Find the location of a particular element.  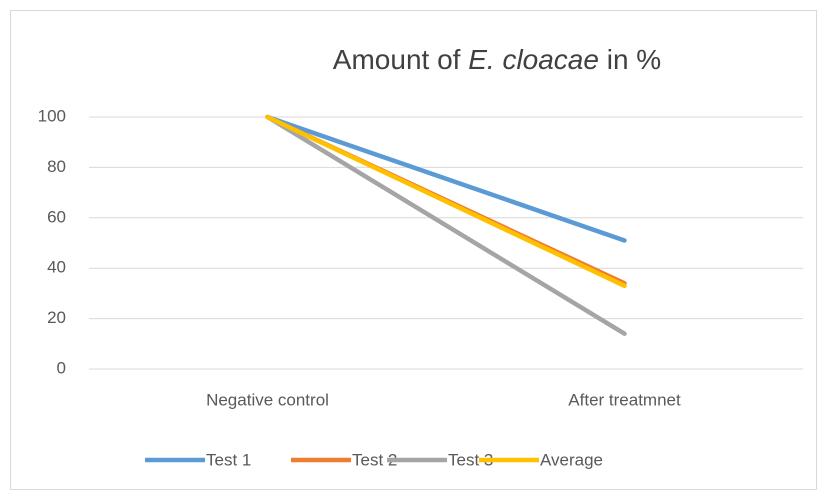

y-tick-label: 100 is located at coordinates (52, 115).